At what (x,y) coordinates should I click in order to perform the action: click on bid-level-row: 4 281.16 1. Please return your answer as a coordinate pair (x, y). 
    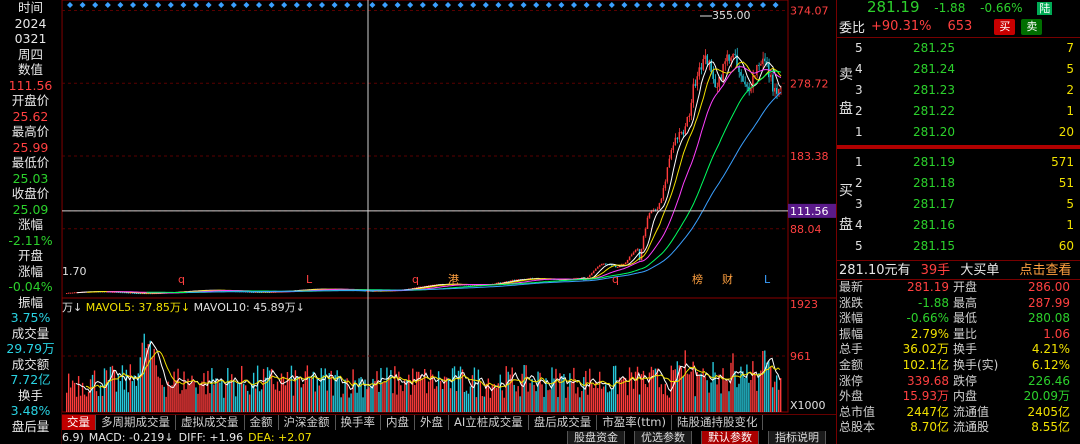
    Looking at the image, I should click on (958, 225).